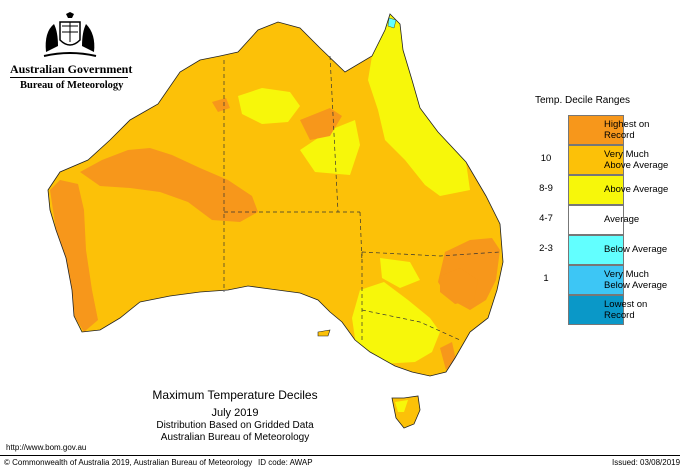 The height and width of the screenshot is (467, 680). I want to click on cape-york-below-average-patch, so click(392, 23).